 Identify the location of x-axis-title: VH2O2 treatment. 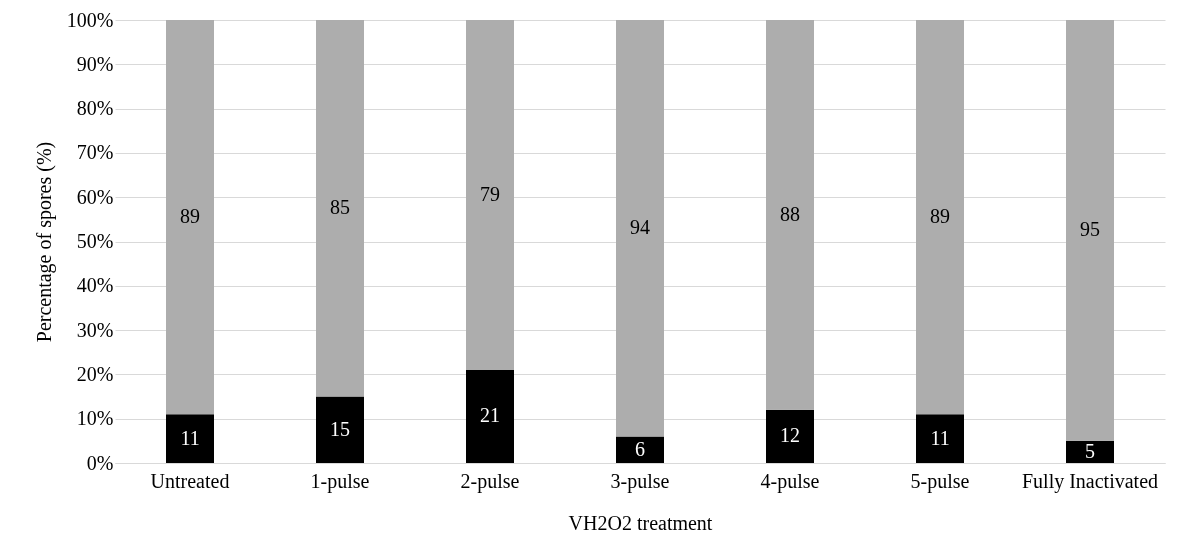
(640, 522).